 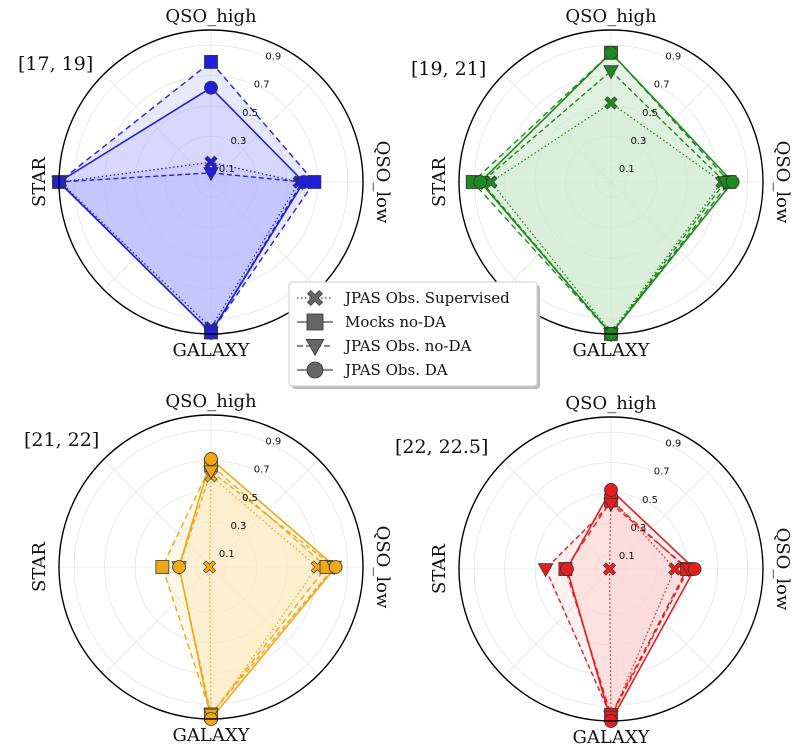 I want to click on legend-label: JPAS Obs. no-DA, so click(x=407, y=346).